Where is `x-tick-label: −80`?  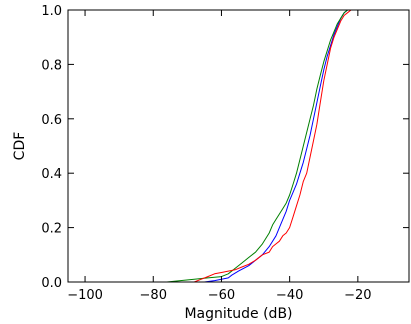
x-tick-label: −80 is located at coordinates (153, 295).